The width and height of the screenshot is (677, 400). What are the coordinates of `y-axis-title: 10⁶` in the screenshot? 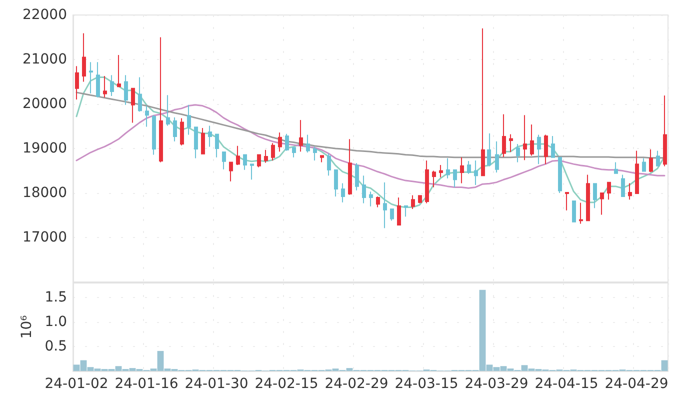 It's located at (26, 326).